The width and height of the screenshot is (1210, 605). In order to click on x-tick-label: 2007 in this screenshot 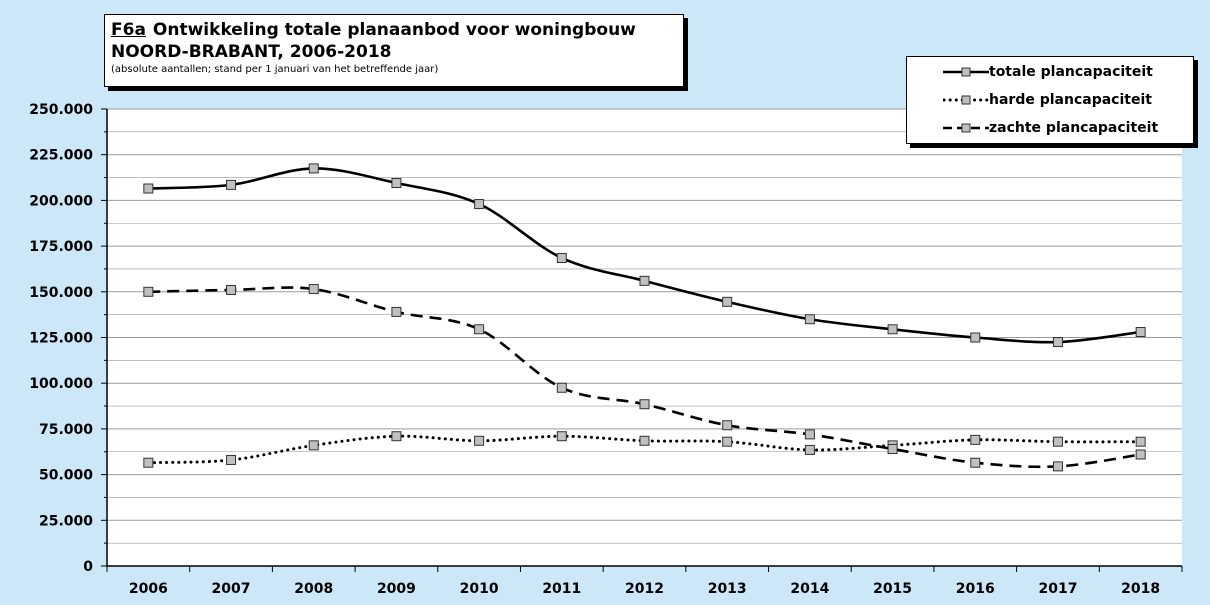, I will do `click(231, 589)`.